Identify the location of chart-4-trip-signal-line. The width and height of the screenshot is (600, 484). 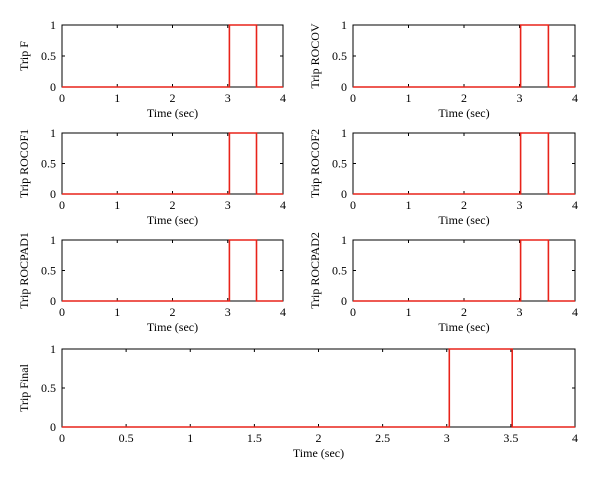
(172, 270).